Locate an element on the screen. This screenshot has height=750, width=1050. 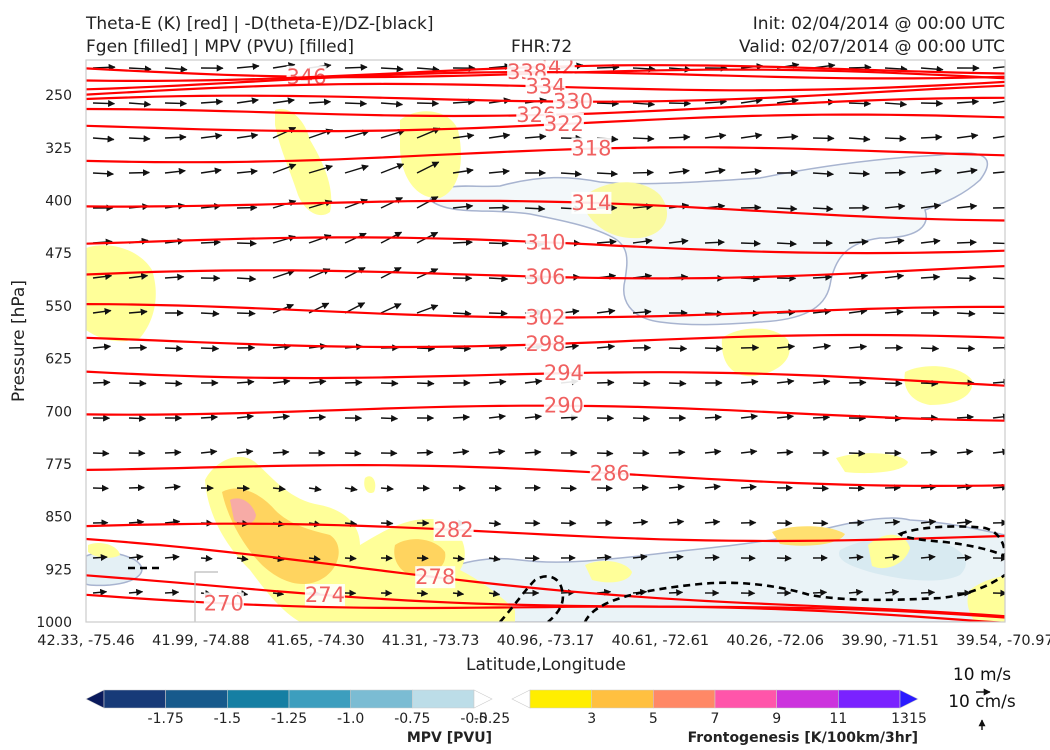
x-tick-label: 40.26, -72.06 is located at coordinates (775, 641).